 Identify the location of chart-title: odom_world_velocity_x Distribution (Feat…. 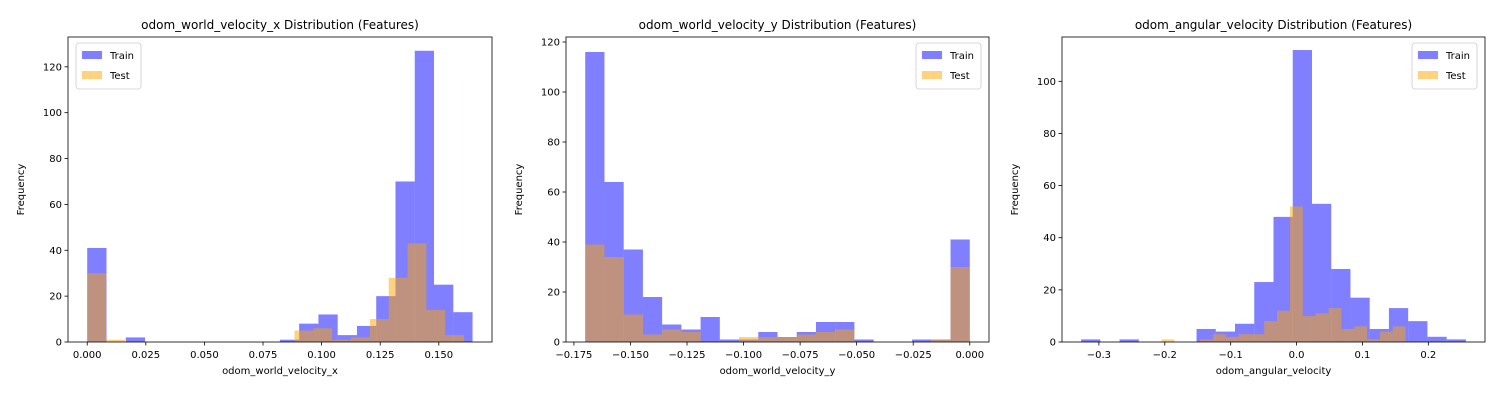
(280, 25).